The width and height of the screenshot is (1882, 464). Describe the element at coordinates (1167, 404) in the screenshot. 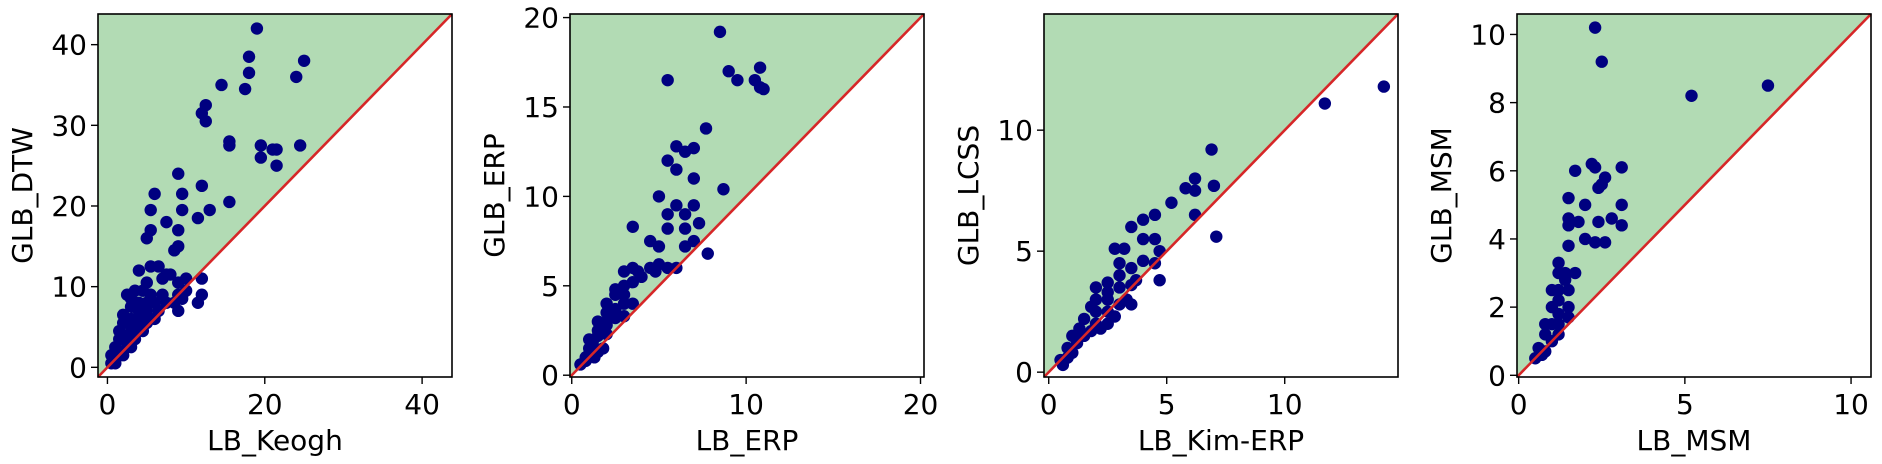

I see `x-tick-label: 5` at that location.